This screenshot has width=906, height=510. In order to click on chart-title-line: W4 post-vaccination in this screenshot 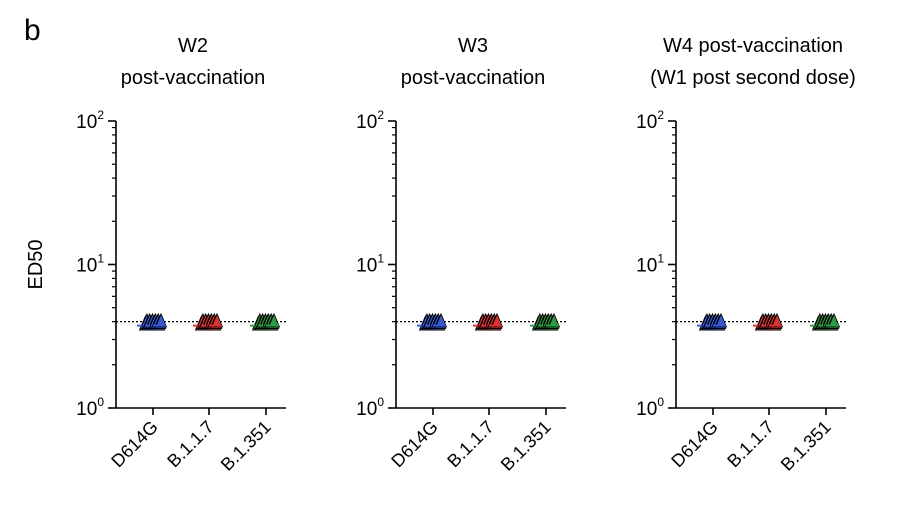, I will do `click(753, 46)`.